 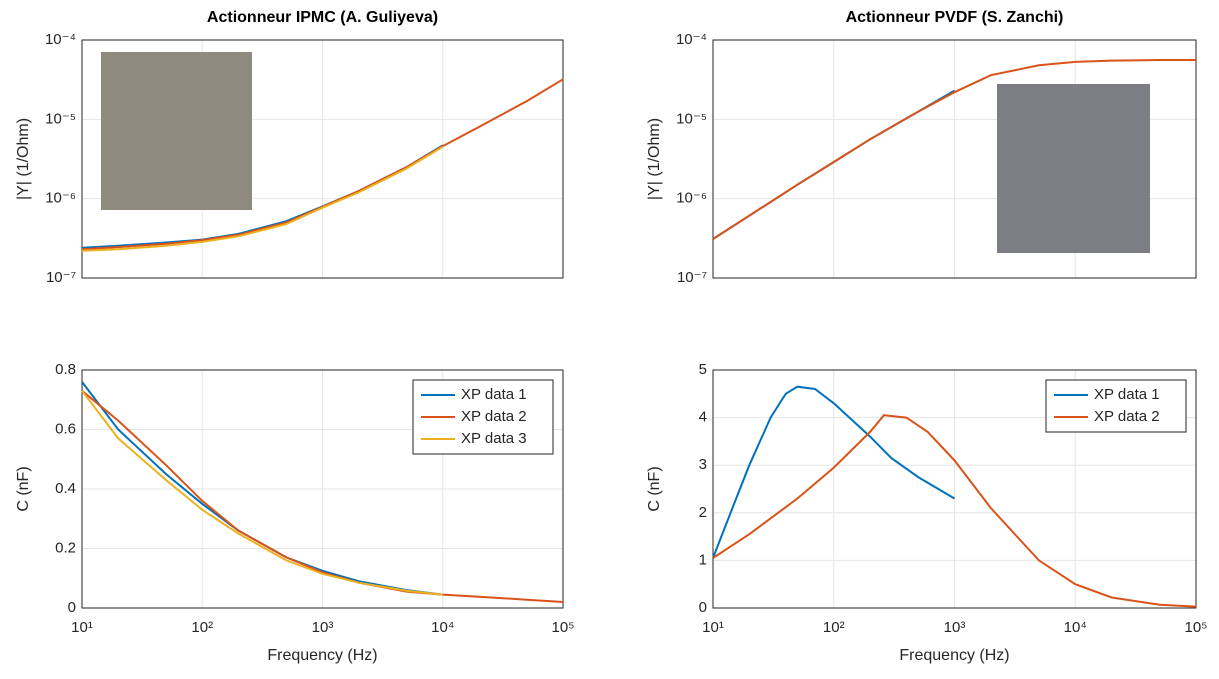 What do you see at coordinates (494, 438) in the screenshot?
I see `legend-label: XP data 3` at bounding box center [494, 438].